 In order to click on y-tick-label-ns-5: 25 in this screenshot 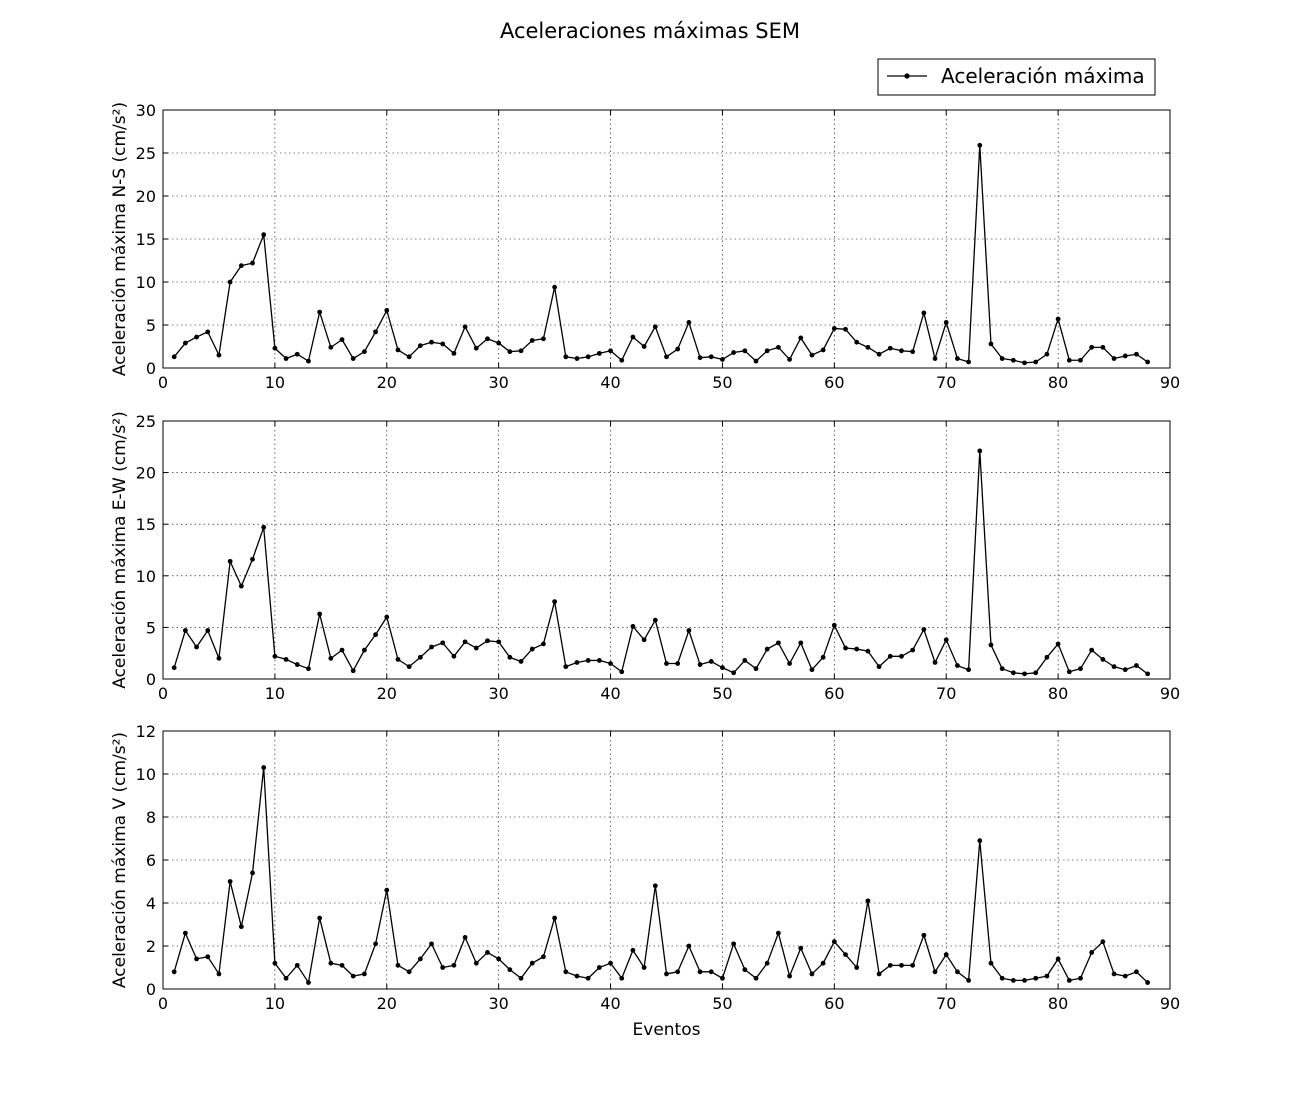, I will do `click(146, 153)`.